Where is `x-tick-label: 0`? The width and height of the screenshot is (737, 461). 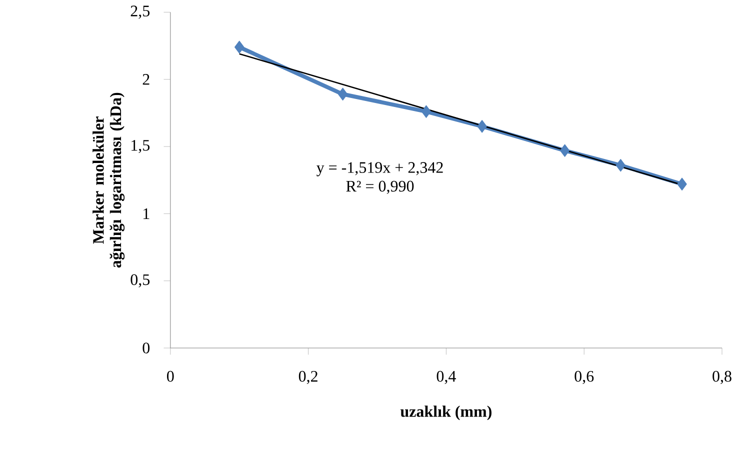
x-tick-label: 0 is located at coordinates (170, 376).